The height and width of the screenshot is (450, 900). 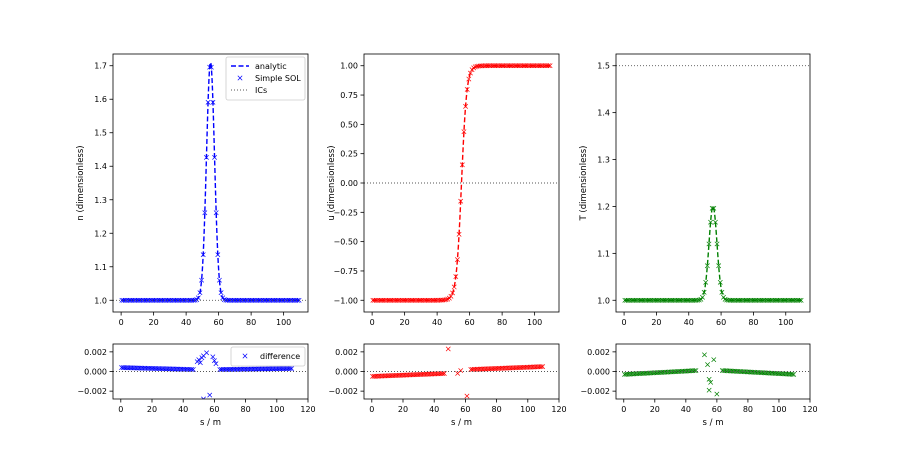 I want to click on y-tick-label: −0.25, so click(x=345, y=212).